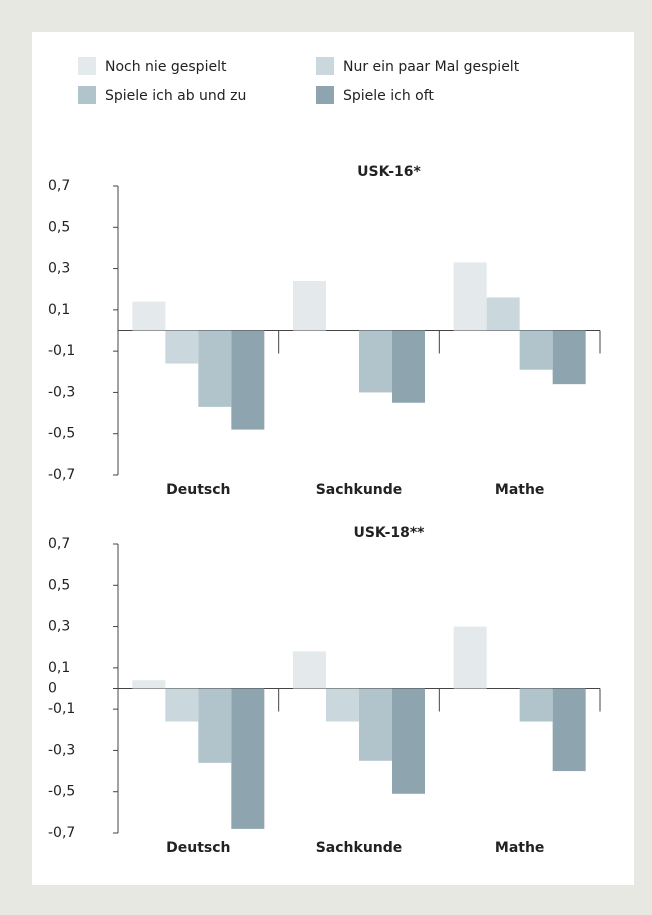 This screenshot has width=652, height=915. Describe the element at coordinates (389, 172) in the screenshot. I see `chart-title: USK-16*` at that location.